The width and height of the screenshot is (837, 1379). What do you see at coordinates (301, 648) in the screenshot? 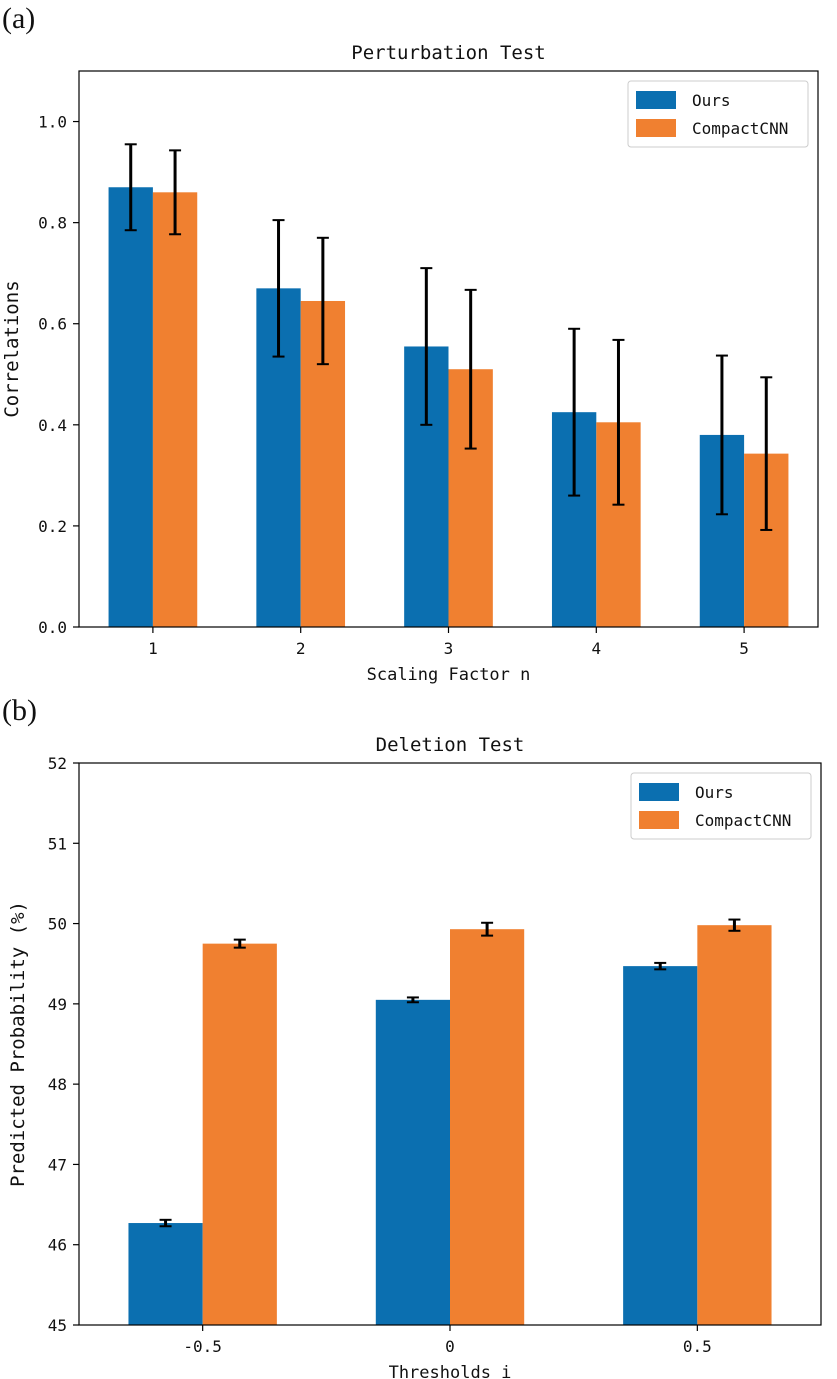
I see `x-tick-label: 2` at bounding box center [301, 648].